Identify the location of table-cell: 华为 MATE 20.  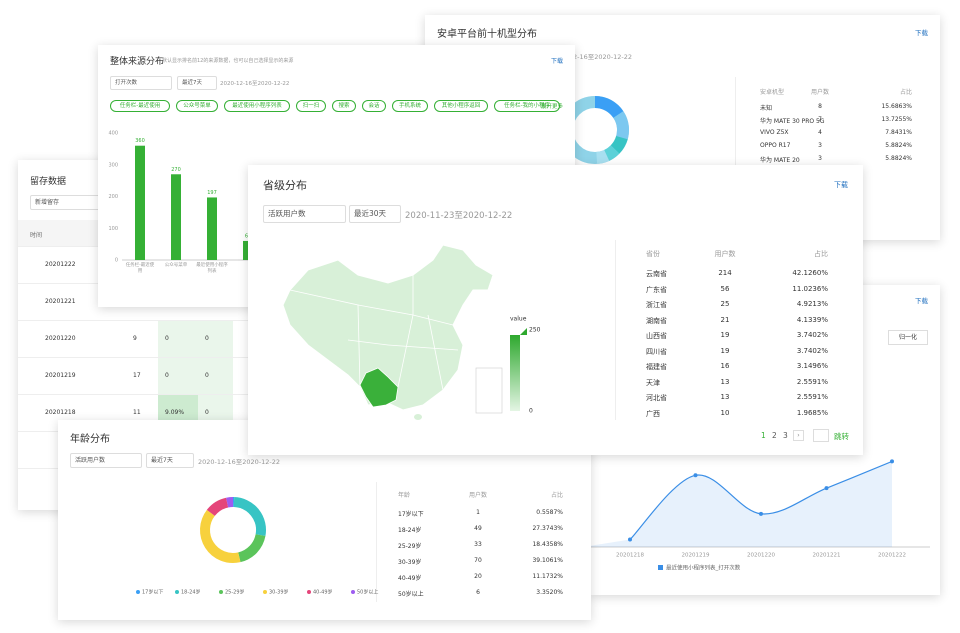
(780, 160).